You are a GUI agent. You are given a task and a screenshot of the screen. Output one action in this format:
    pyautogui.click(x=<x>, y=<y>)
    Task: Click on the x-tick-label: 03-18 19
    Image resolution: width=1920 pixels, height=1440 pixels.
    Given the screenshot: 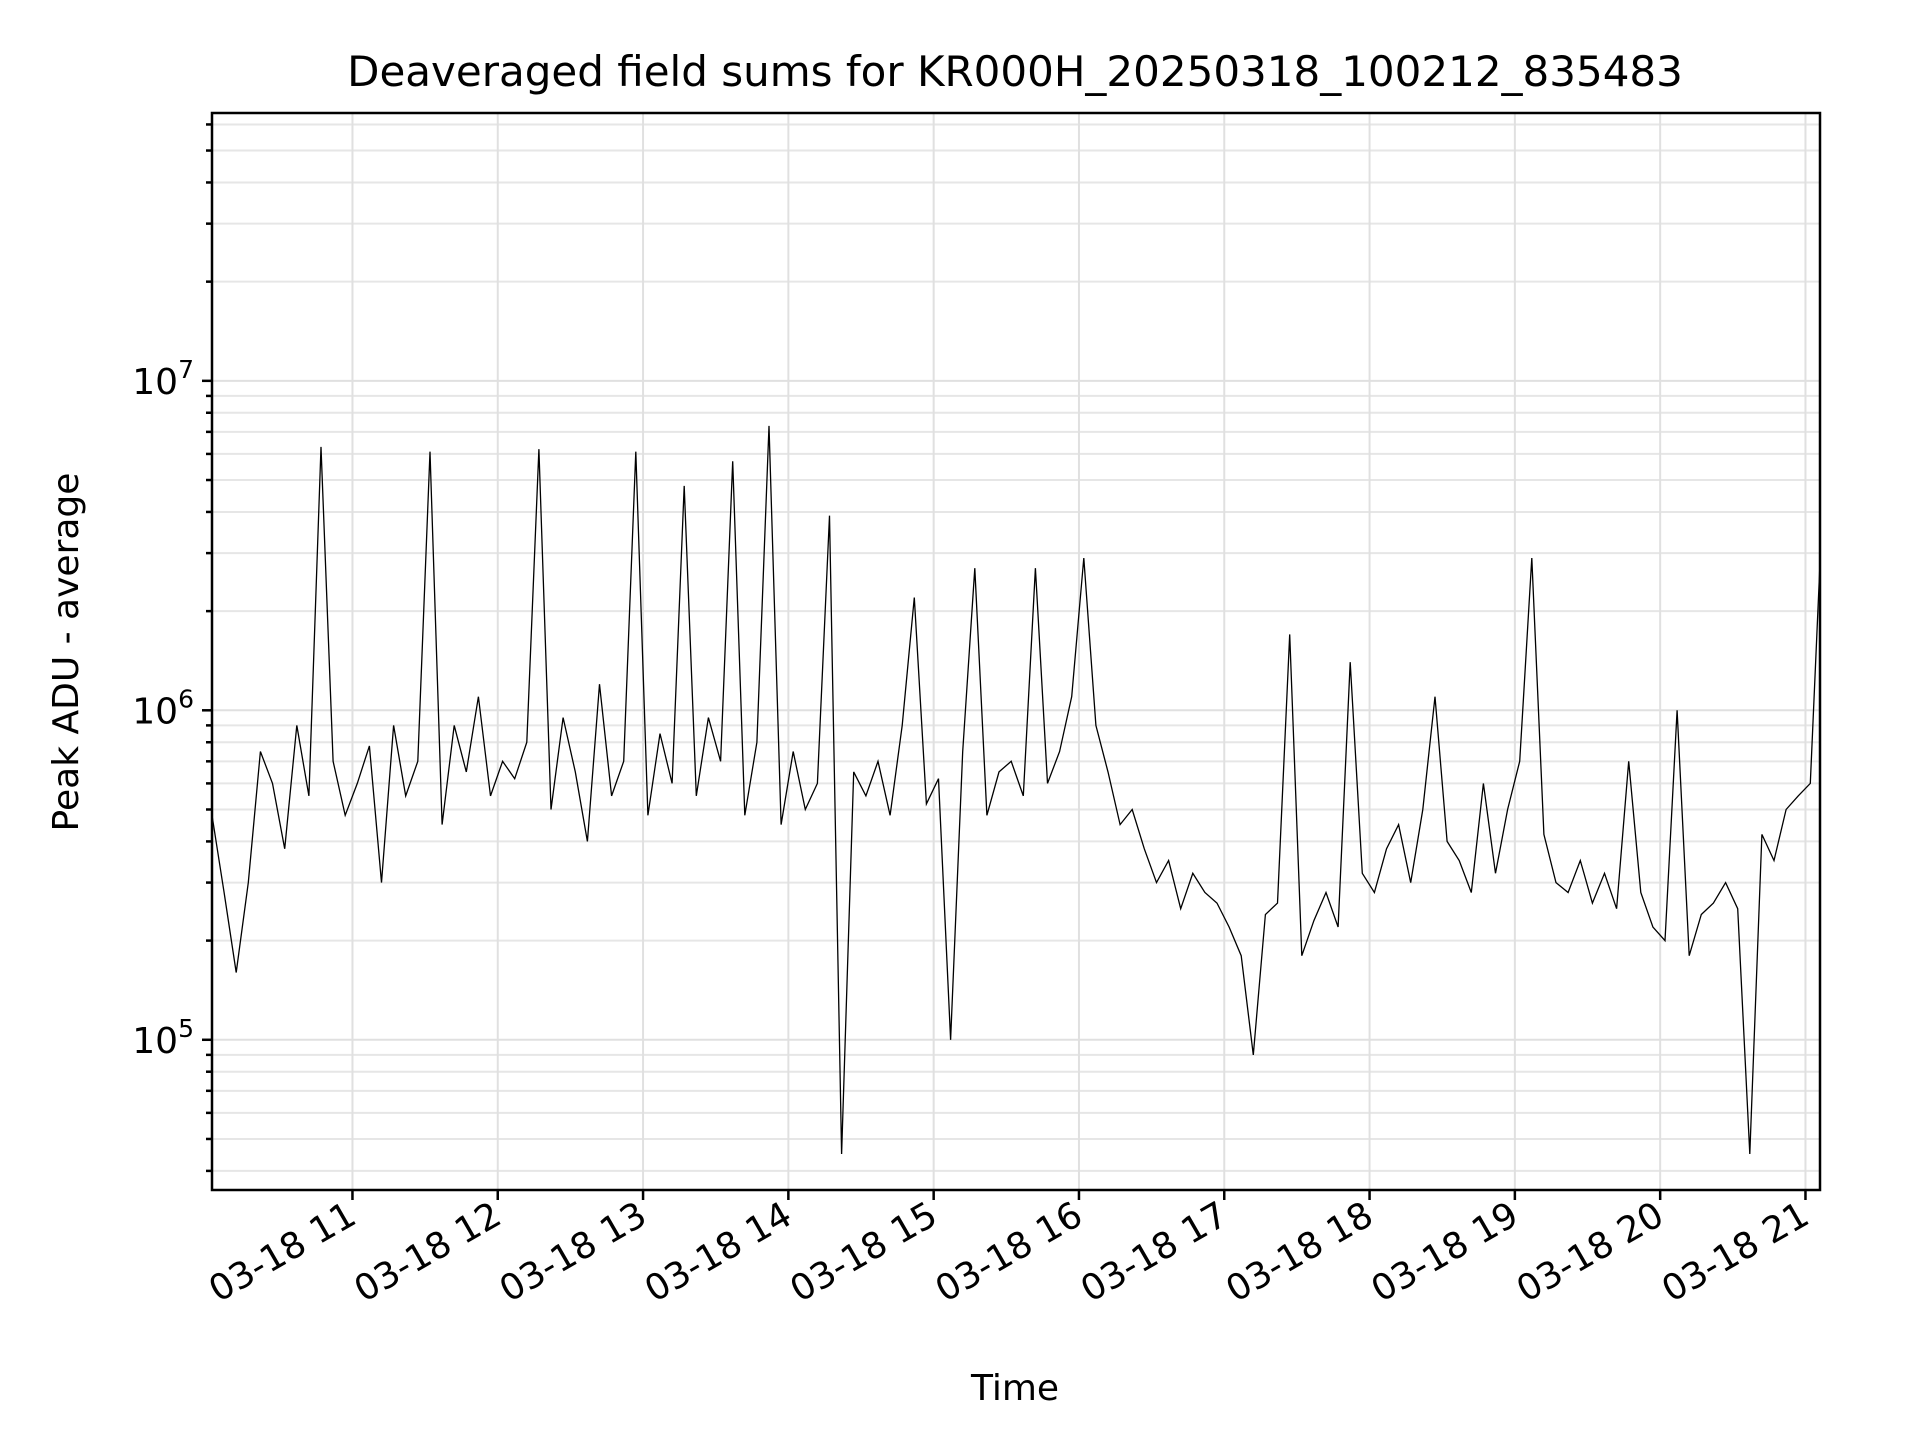 What is the action you would take?
    pyautogui.click(x=1445, y=1252)
    